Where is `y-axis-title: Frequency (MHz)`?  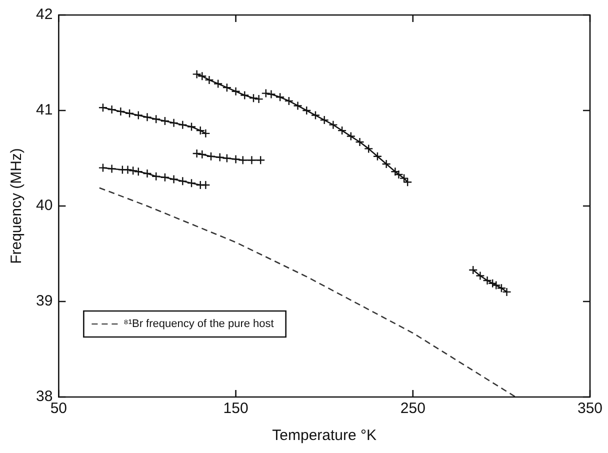 y-axis-title: Frequency (MHz) is located at coordinates (17, 206).